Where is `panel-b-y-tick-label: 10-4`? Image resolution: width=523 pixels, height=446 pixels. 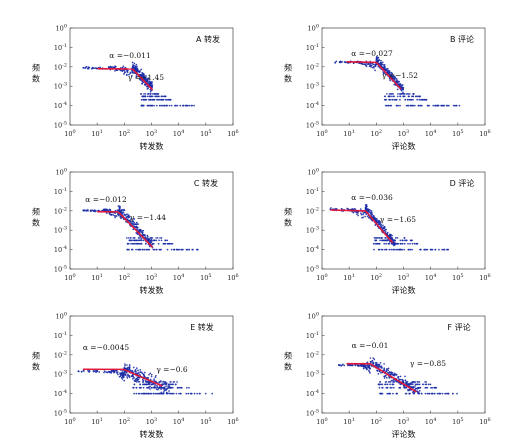
panel-b-y-tick-label: 10-4 is located at coordinates (312, 105).